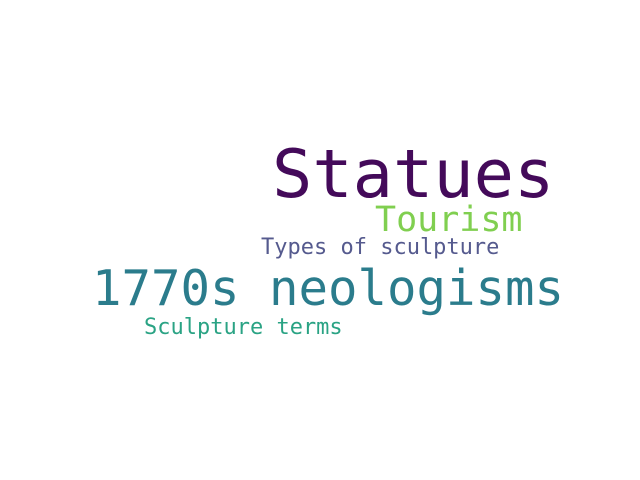  I want to click on word-1770s-neologisms: 1770s neologisms, so click(328, 288).